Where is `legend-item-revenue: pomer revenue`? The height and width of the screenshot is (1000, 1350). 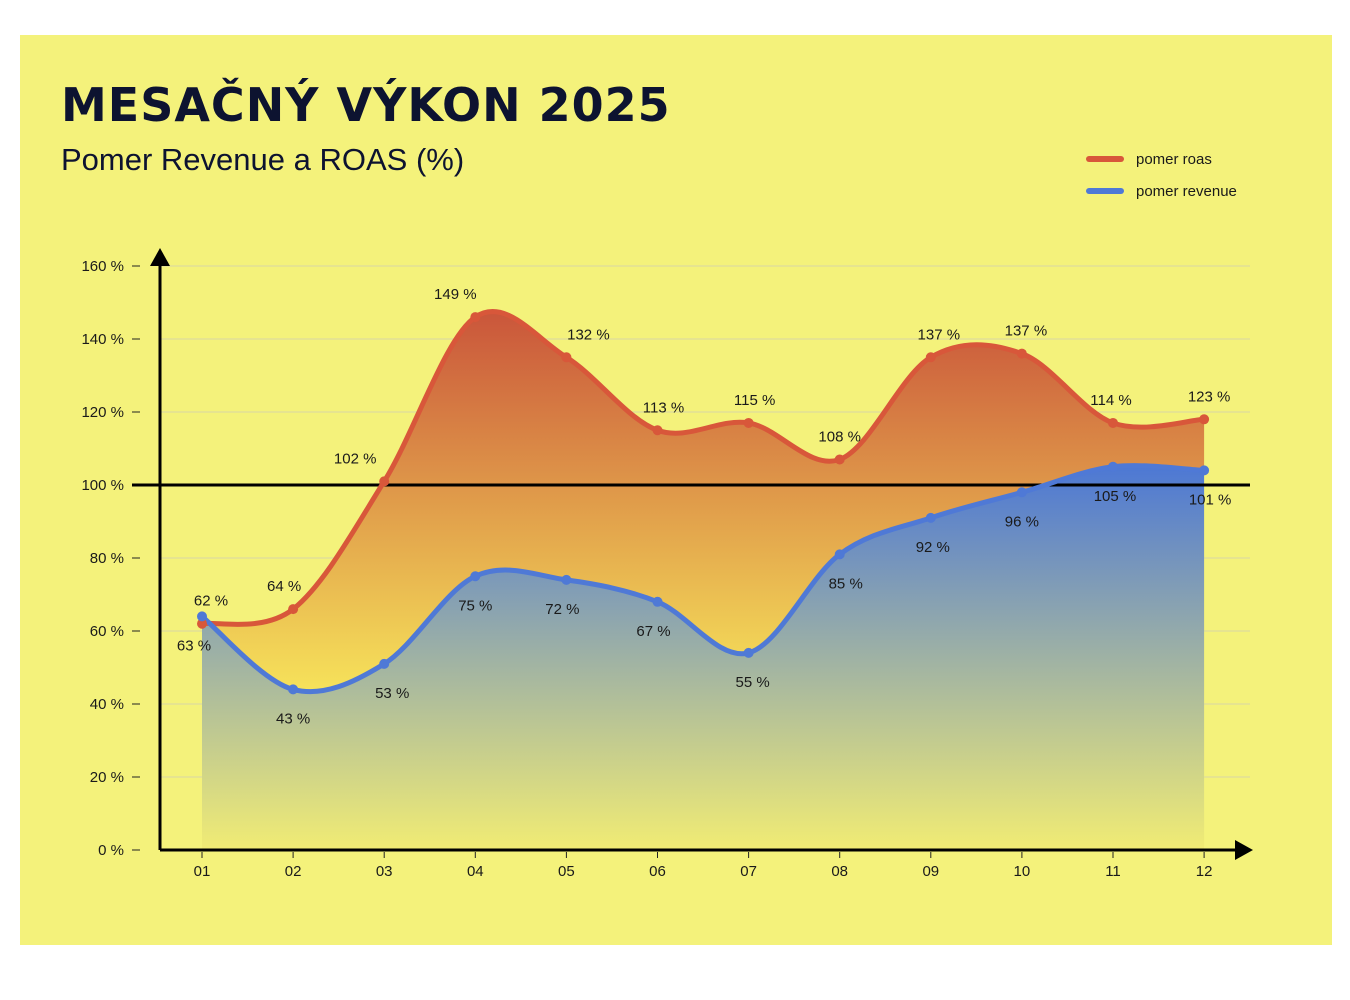 legend-item-revenue: pomer revenue is located at coordinates (1161, 191).